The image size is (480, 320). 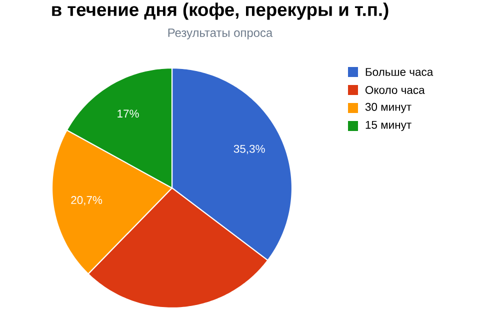 What do you see at coordinates (220, 34) in the screenshot?
I see `chart-subtitle: Результаты опроса` at bounding box center [220, 34].